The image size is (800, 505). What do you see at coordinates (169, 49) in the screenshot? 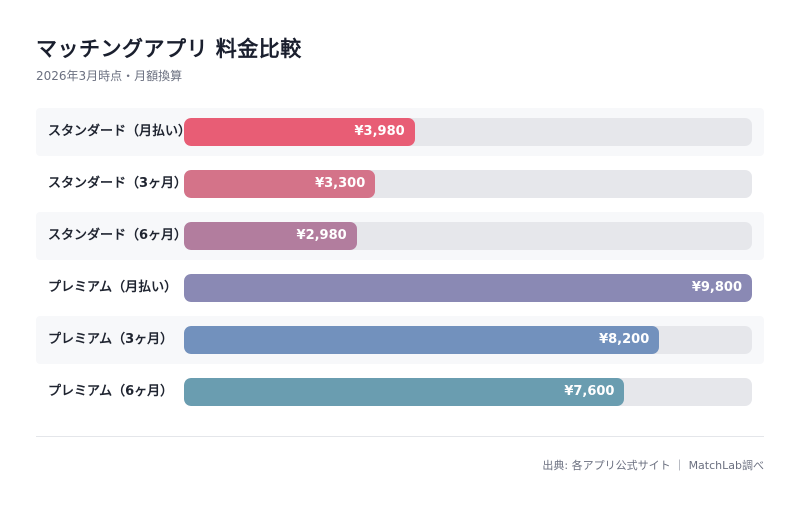
I see `chart-title: マッチングアプリ 料金比較` at bounding box center [169, 49].